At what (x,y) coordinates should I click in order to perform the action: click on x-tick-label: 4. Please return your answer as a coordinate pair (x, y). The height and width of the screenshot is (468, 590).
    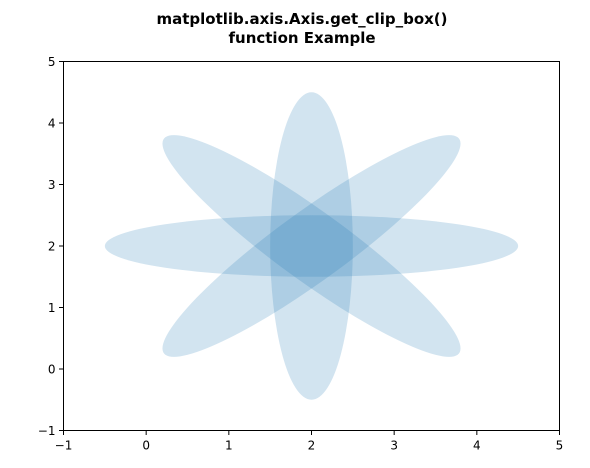
    Looking at the image, I should click on (477, 446).